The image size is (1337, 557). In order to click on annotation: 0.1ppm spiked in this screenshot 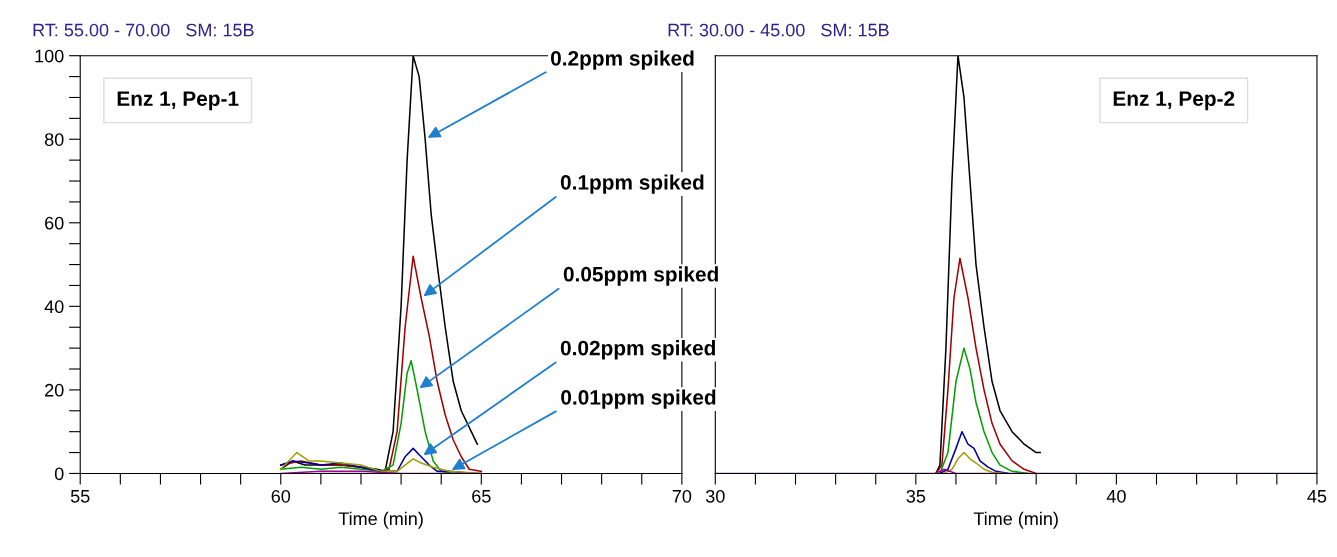, I will do `click(632, 184)`.